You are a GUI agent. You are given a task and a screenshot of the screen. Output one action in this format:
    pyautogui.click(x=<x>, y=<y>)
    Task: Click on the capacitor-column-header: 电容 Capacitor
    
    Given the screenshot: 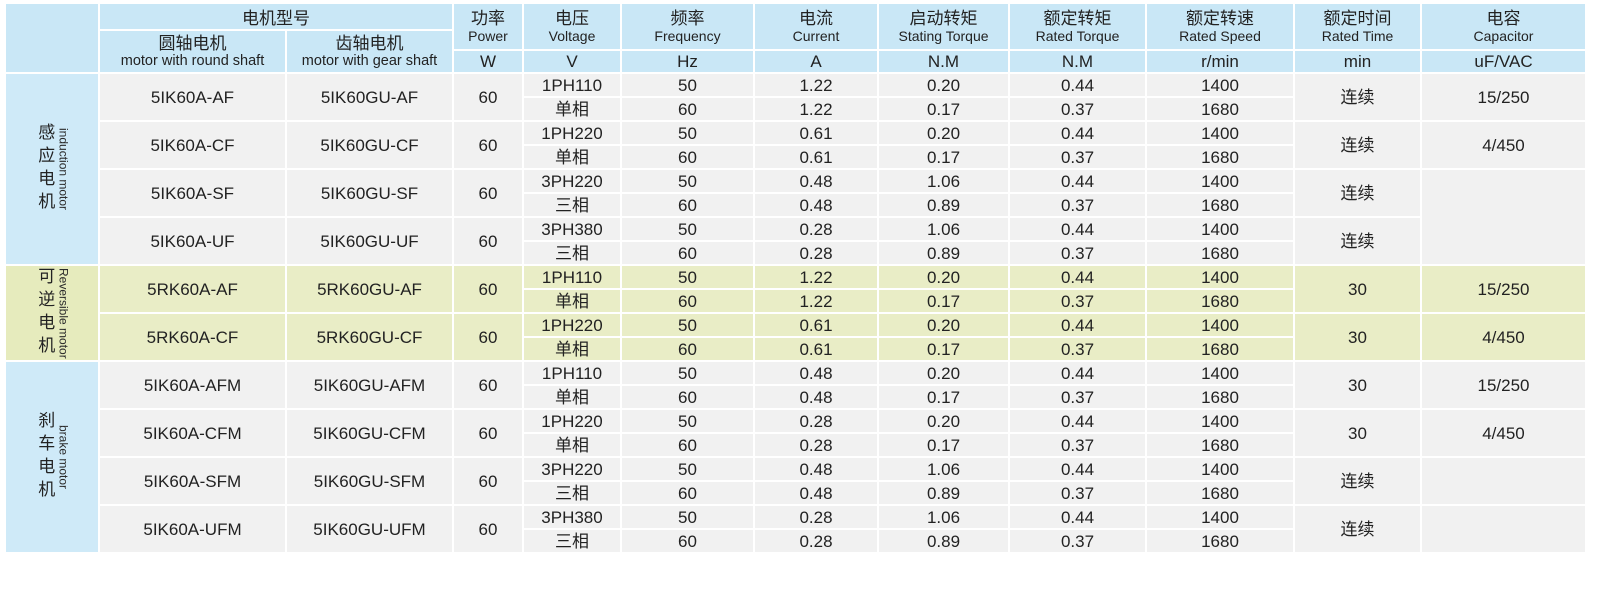 What is the action you would take?
    pyautogui.click(x=1503, y=26)
    